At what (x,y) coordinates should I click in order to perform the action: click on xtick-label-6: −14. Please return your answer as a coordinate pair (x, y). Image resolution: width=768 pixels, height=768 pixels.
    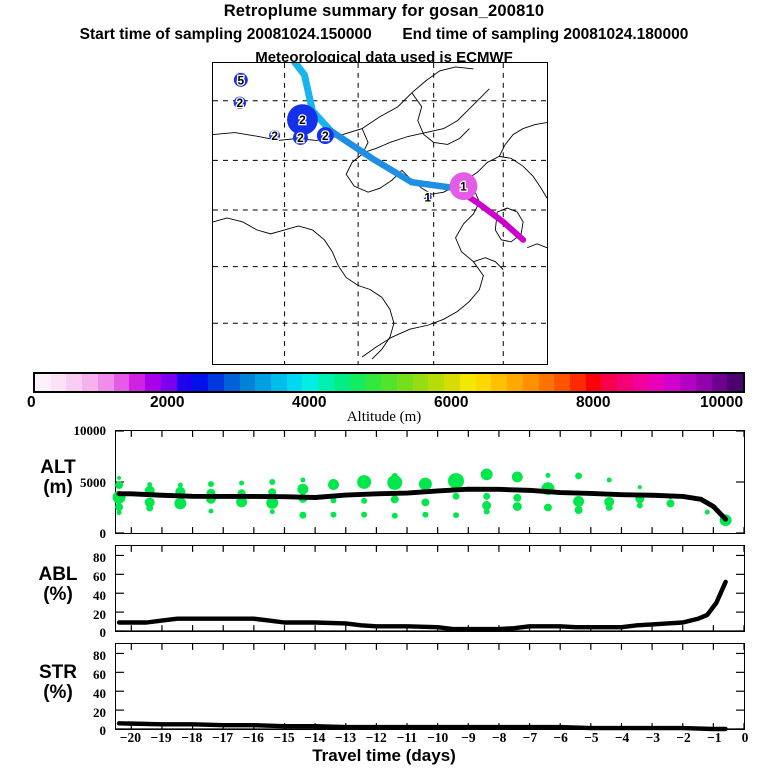
    Looking at the image, I should click on (315, 737).